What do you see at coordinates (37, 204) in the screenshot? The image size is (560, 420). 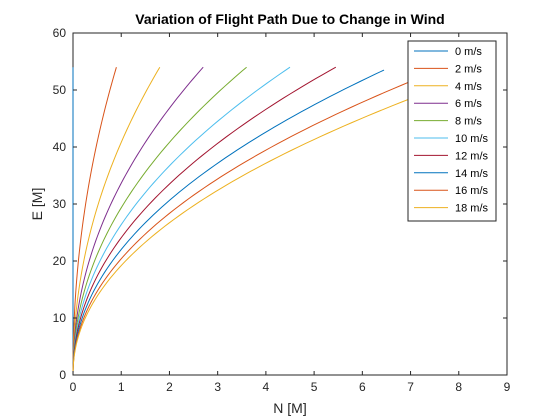 I see `y-axis-label: E [M]` at bounding box center [37, 204].